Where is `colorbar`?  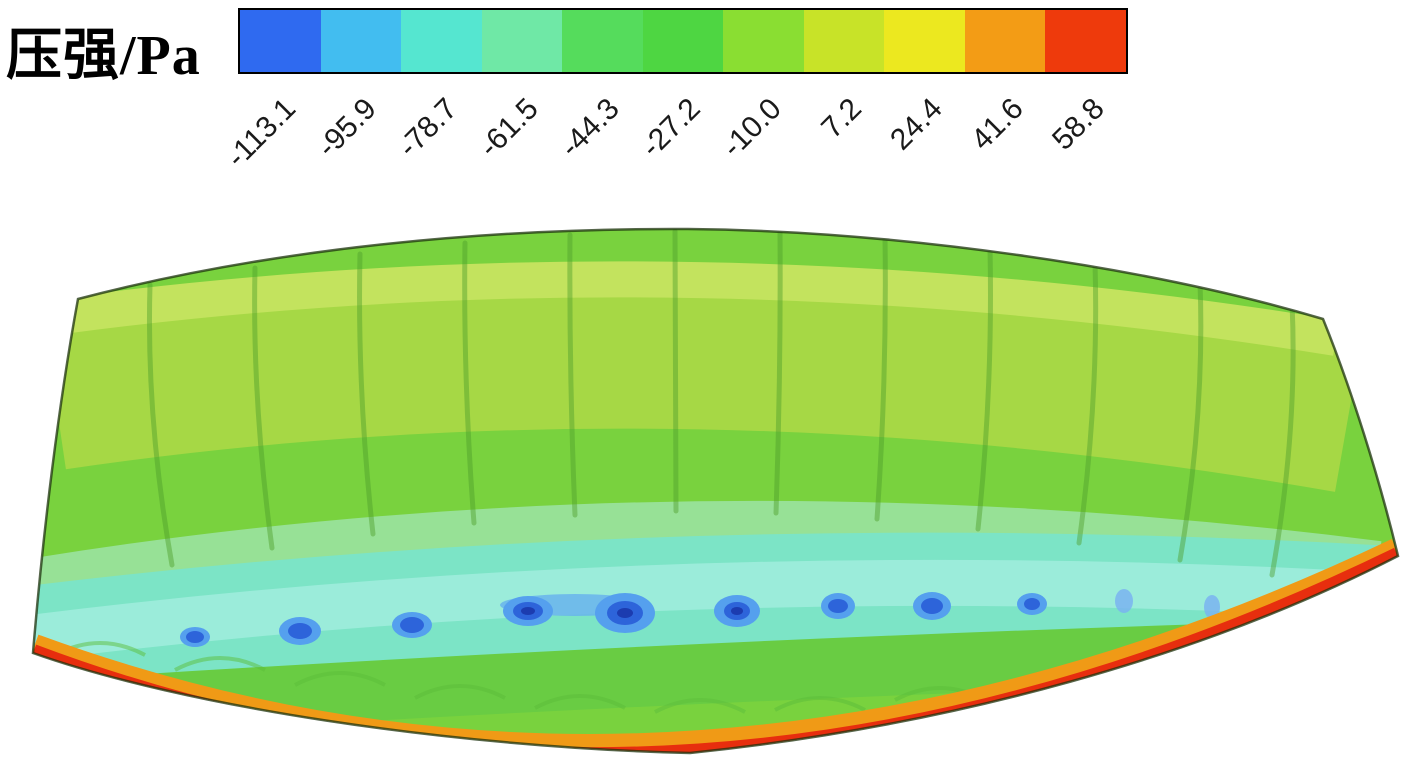 colorbar is located at coordinates (683, 41).